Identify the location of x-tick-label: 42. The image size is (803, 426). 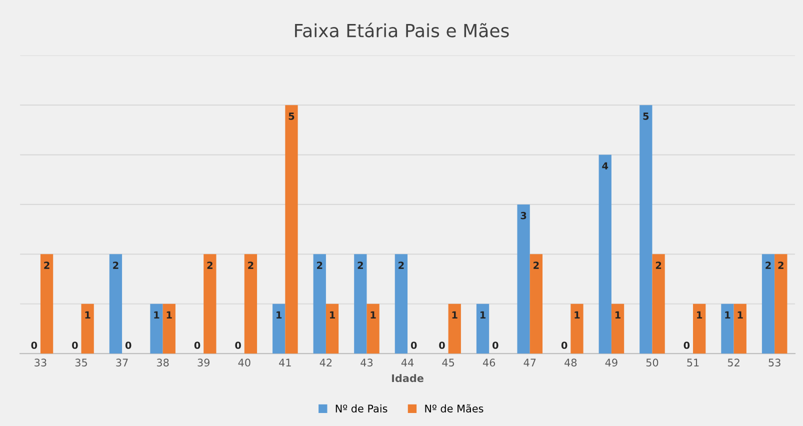
(326, 362).